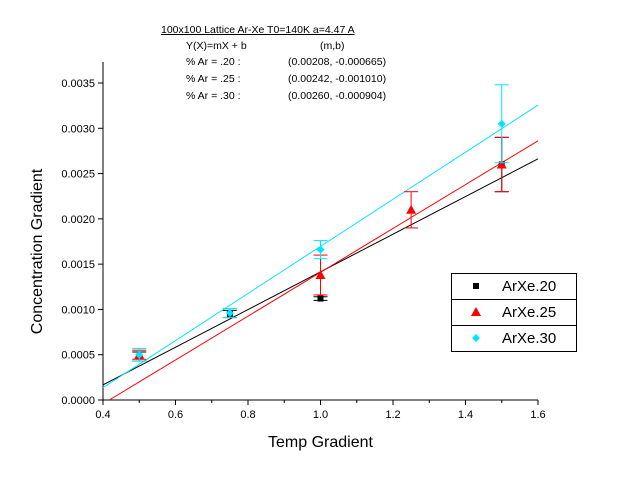  Describe the element at coordinates (175, 415) in the screenshot. I see `x-tick-label: 0.6` at that location.